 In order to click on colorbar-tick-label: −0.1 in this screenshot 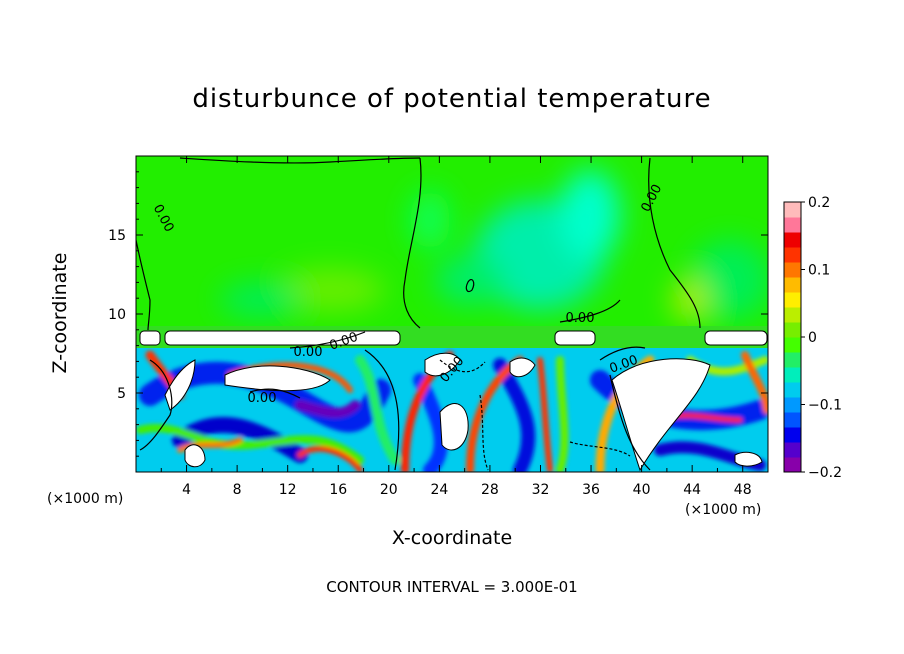, I will do `click(825, 406)`.